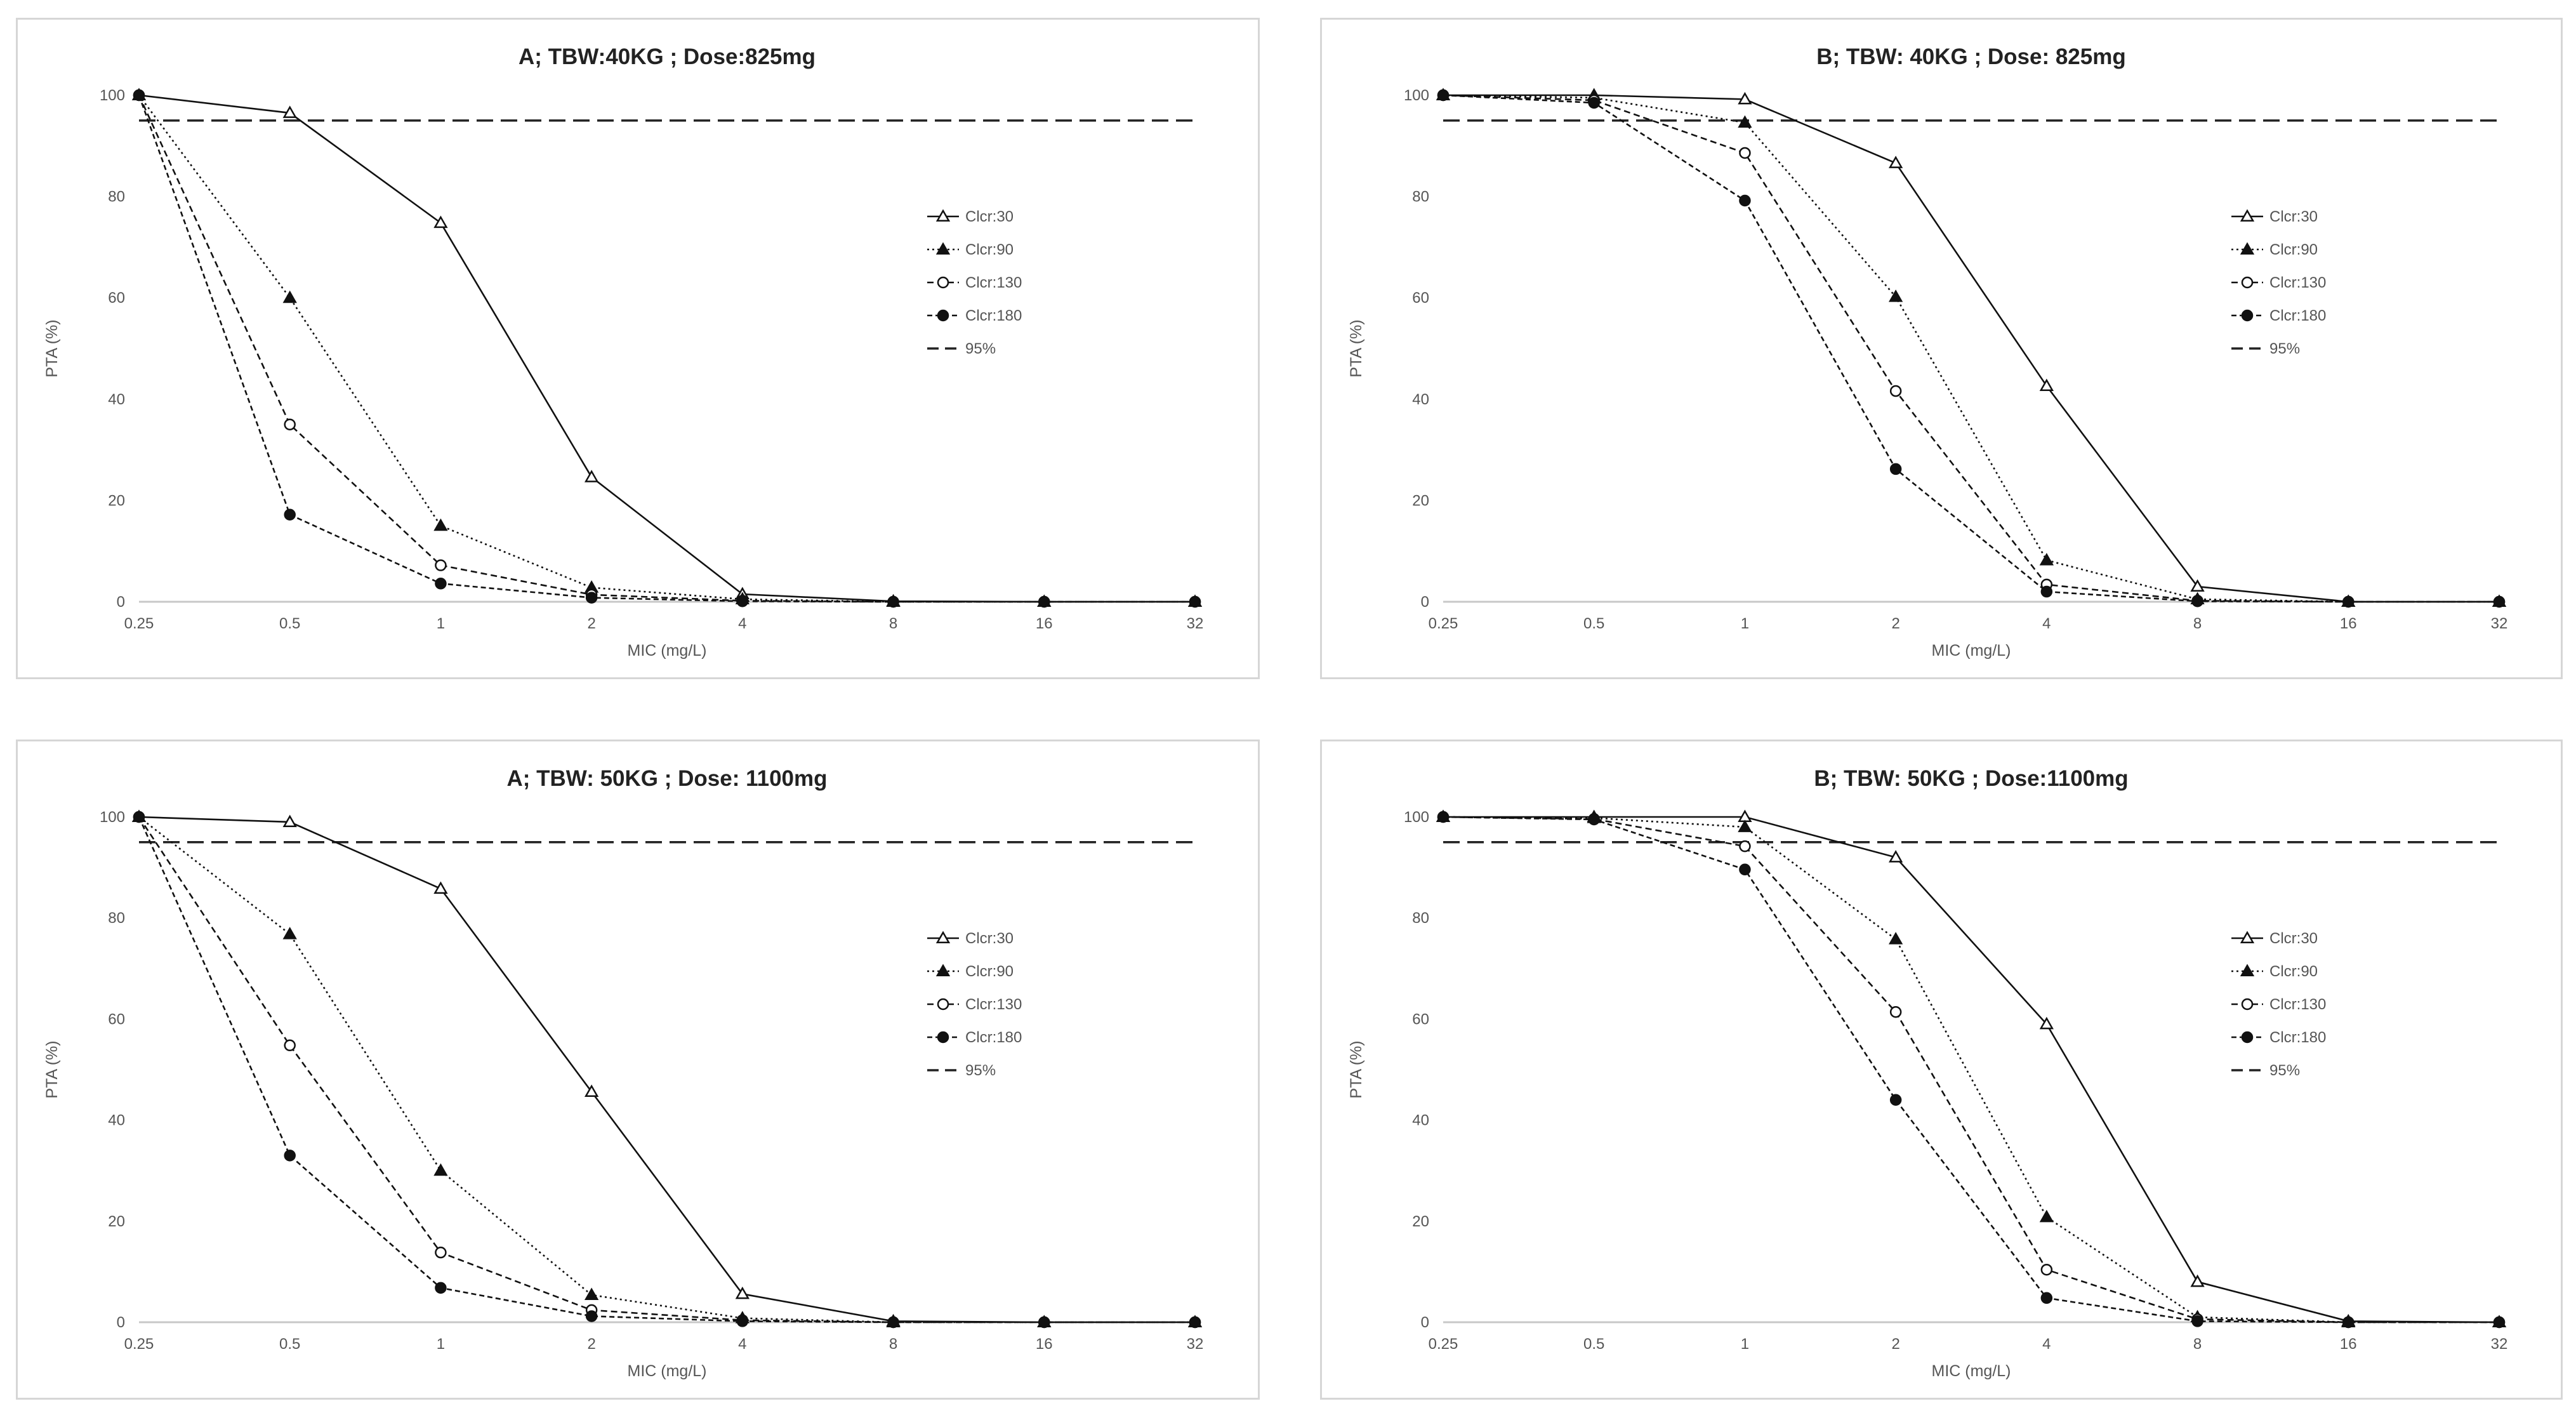  What do you see at coordinates (1416, 817) in the screenshot?
I see `y-tick-label: 100` at bounding box center [1416, 817].